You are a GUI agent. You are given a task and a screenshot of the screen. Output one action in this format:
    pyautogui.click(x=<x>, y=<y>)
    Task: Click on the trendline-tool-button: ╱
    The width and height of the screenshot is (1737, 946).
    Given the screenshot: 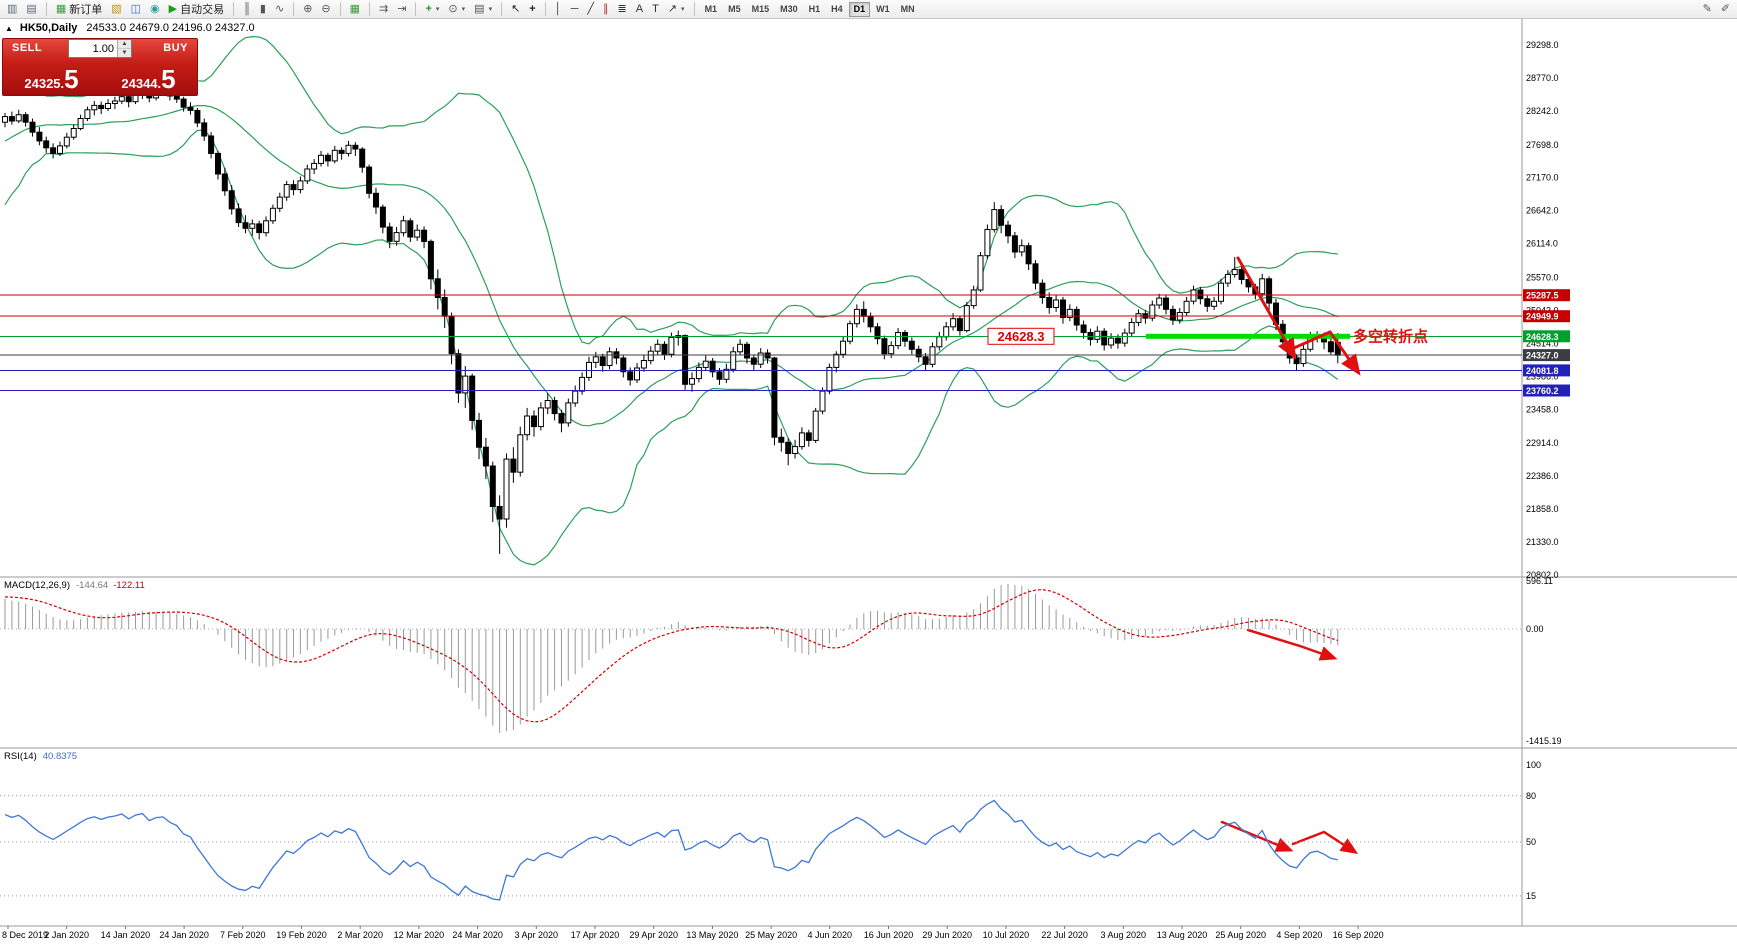 What is the action you would take?
    pyautogui.click(x=590, y=9)
    